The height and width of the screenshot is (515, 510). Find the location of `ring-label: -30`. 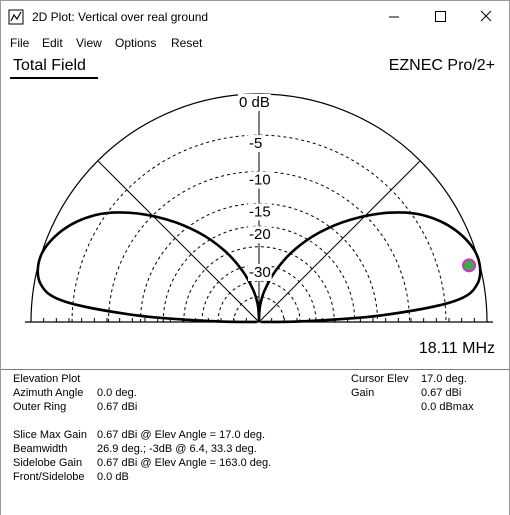

ring-label: -30 is located at coordinates (260, 272).